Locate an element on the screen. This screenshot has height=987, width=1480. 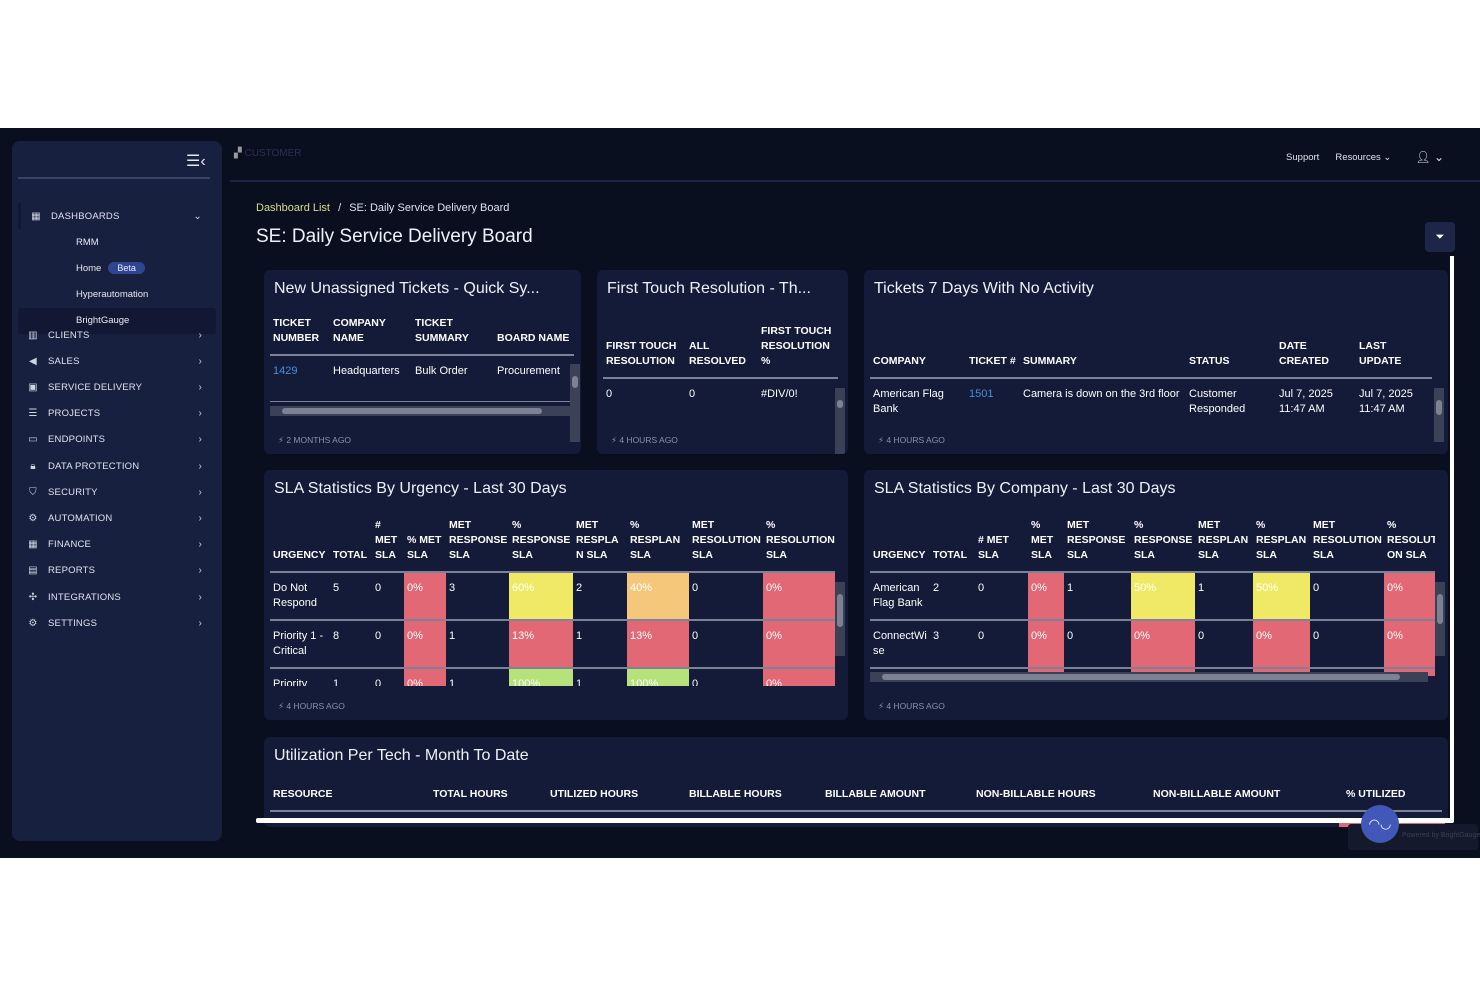
table-row: American Flag Bank 2 0 0% 1 50% 1 50% 0 0% is located at coordinates (1152, 596).